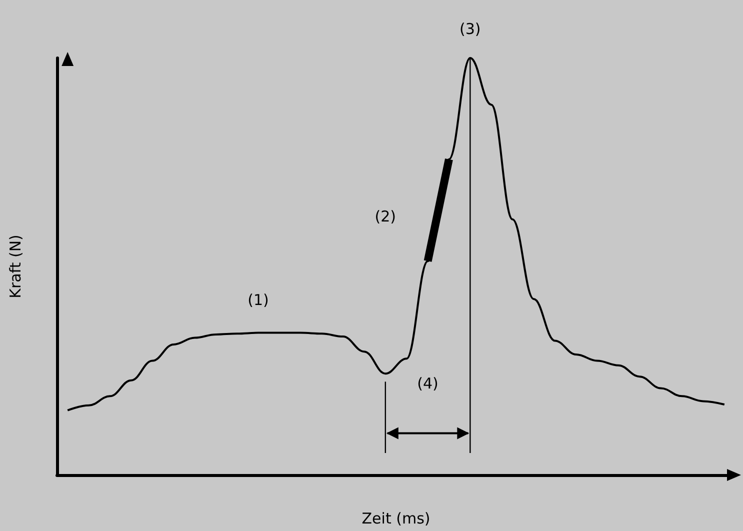 This screenshot has width=743, height=531. Describe the element at coordinates (396, 519) in the screenshot. I see `x-axis-title: Zeit (ms)` at that location.